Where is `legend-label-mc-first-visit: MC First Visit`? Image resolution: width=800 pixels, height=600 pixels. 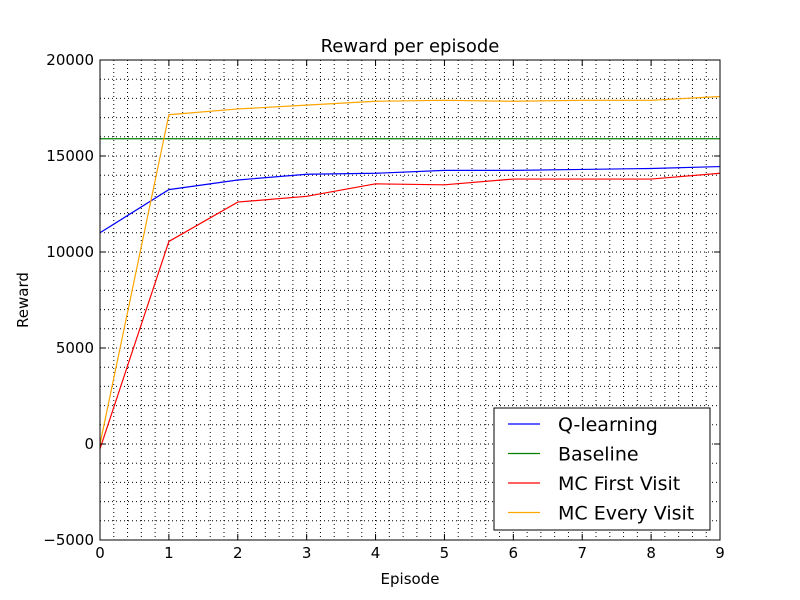 legend-label-mc-first-visit: MC First Visit is located at coordinates (619, 484).